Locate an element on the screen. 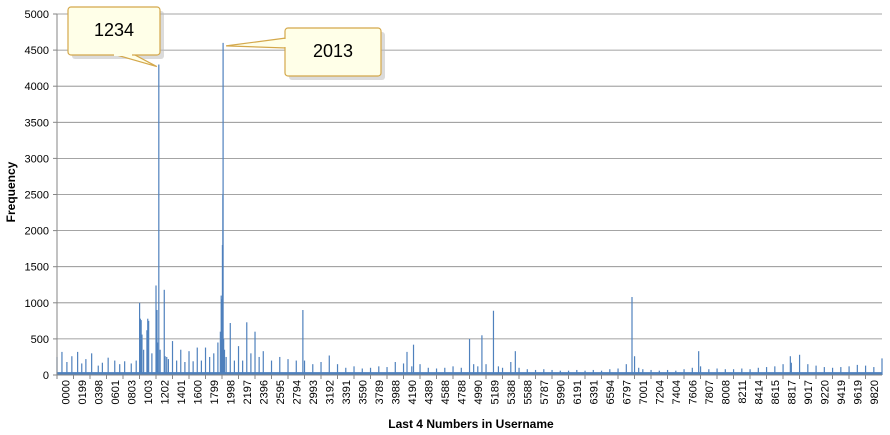  x-tick-label: 6191 is located at coordinates (578, 392).